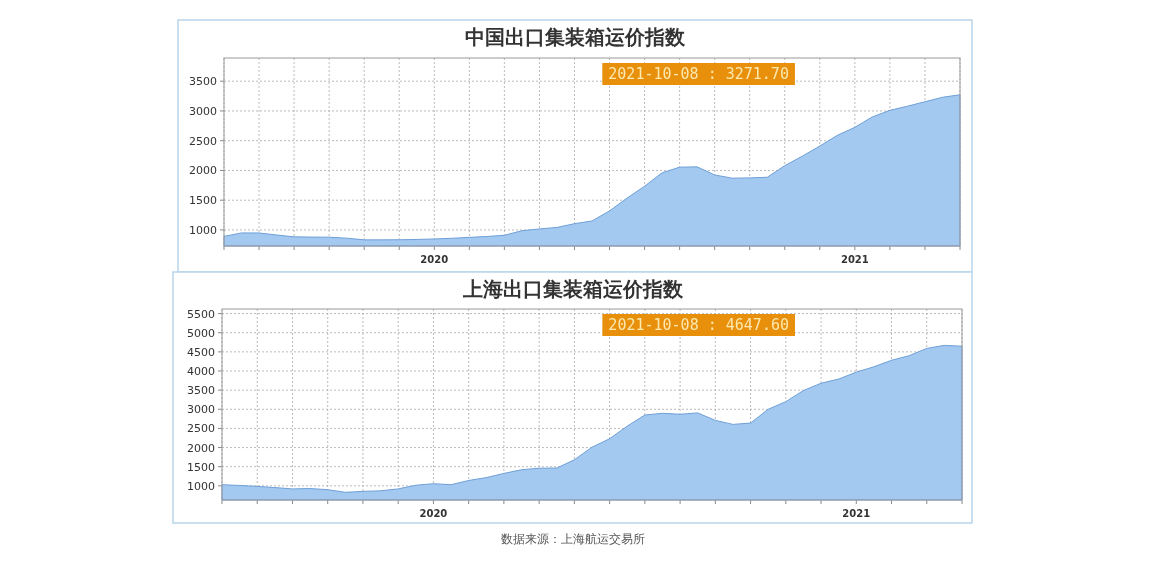 The image size is (1164, 569). Describe the element at coordinates (201, 372) in the screenshot. I see `y-tick-label: 4000` at that location.